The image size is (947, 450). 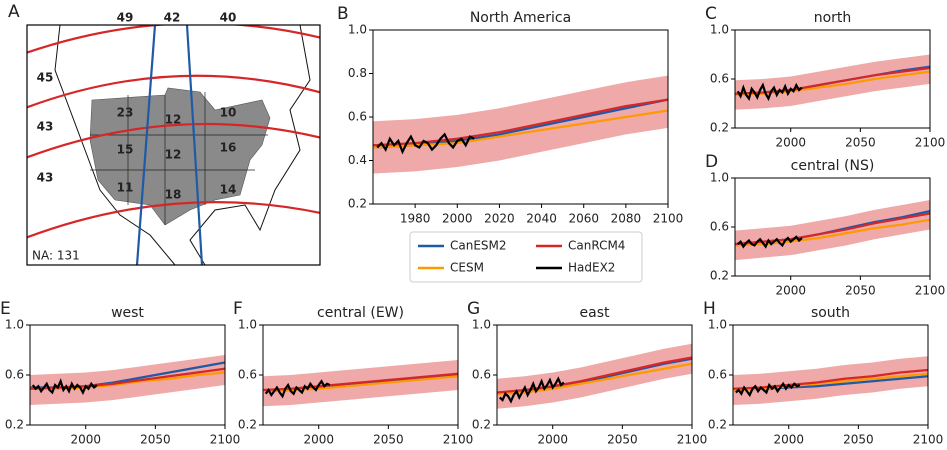 I want to click on panel-letter: H, so click(x=709, y=309).